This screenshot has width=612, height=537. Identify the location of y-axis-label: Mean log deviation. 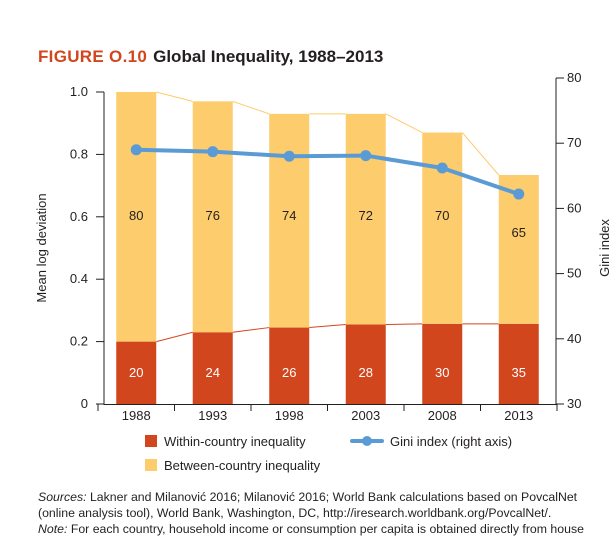
(41, 247).